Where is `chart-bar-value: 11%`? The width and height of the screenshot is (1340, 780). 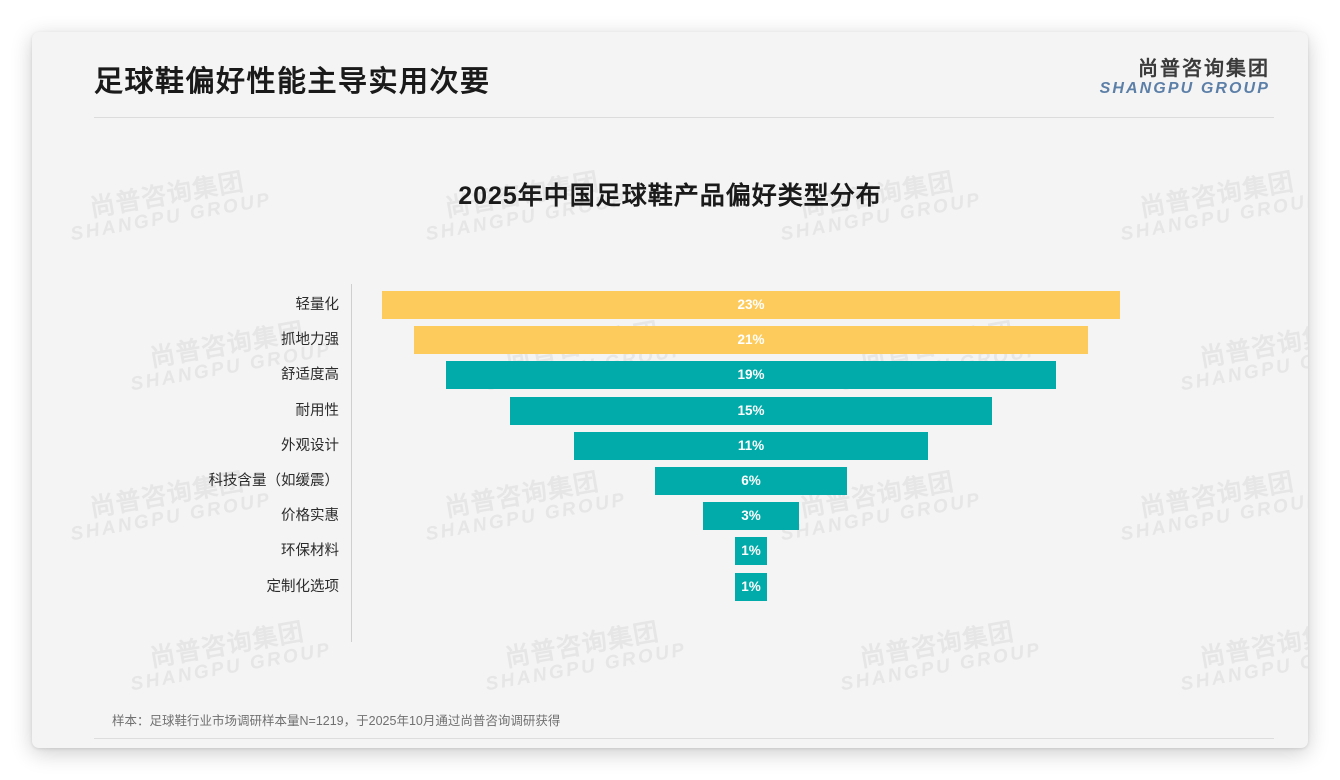
chart-bar-value: 11% is located at coordinates (751, 445).